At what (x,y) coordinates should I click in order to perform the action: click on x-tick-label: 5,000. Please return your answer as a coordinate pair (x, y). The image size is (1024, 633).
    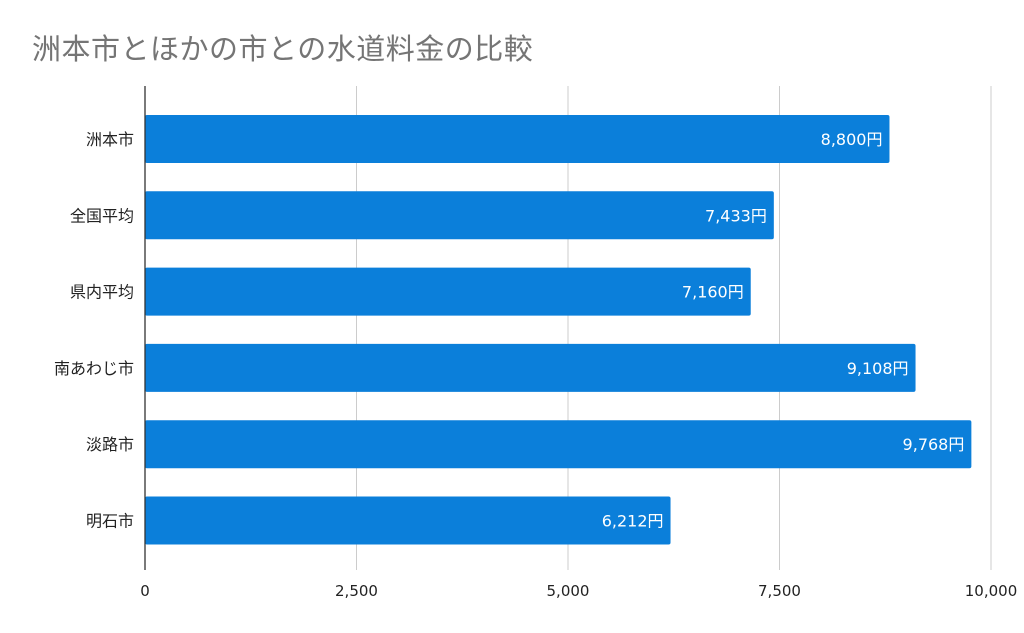
    Looking at the image, I should click on (568, 591).